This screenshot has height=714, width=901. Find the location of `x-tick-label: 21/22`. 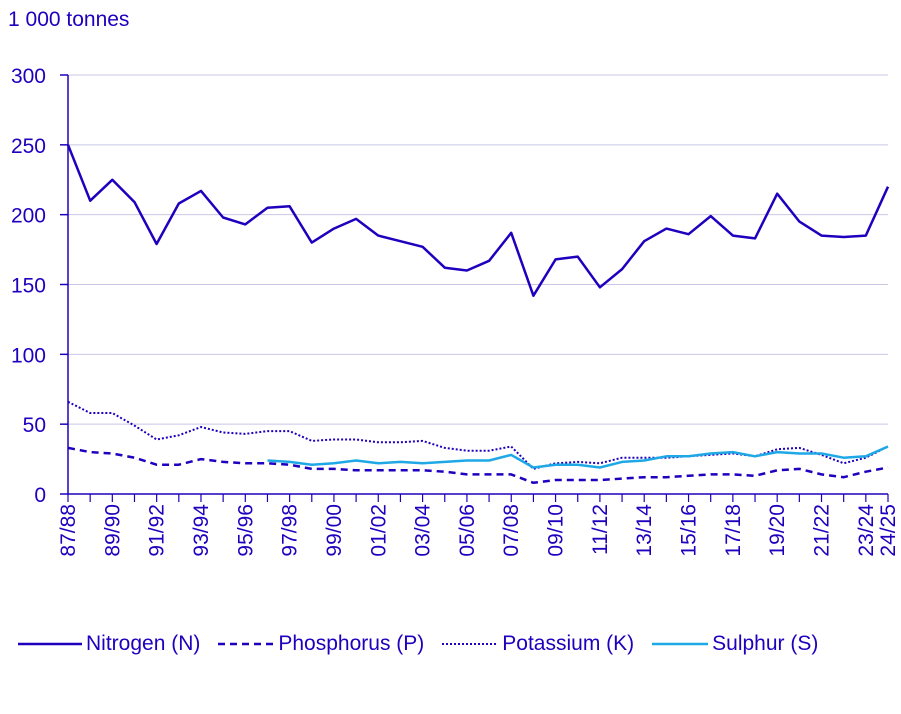

x-tick-label: 21/22 is located at coordinates (822, 530).